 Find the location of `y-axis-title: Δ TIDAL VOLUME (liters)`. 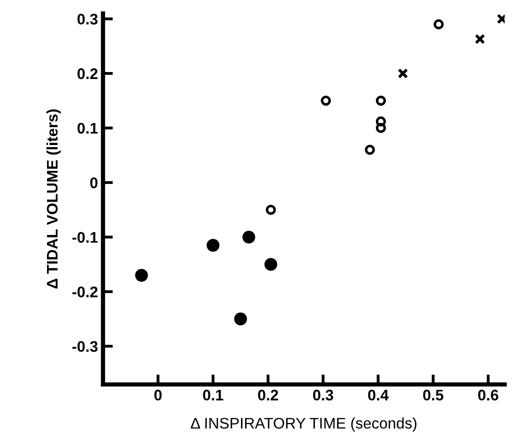

y-axis-title: Δ TIDAL VOLUME (liters) is located at coordinates (53, 199).